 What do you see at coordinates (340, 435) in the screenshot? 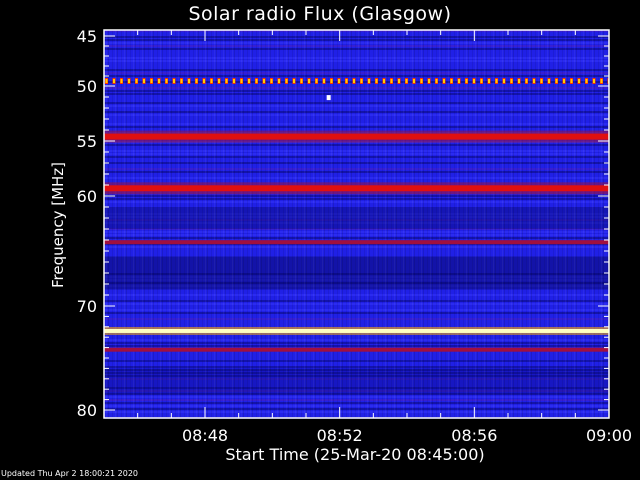
I see `x-tick-label: 08:52` at bounding box center [340, 435].